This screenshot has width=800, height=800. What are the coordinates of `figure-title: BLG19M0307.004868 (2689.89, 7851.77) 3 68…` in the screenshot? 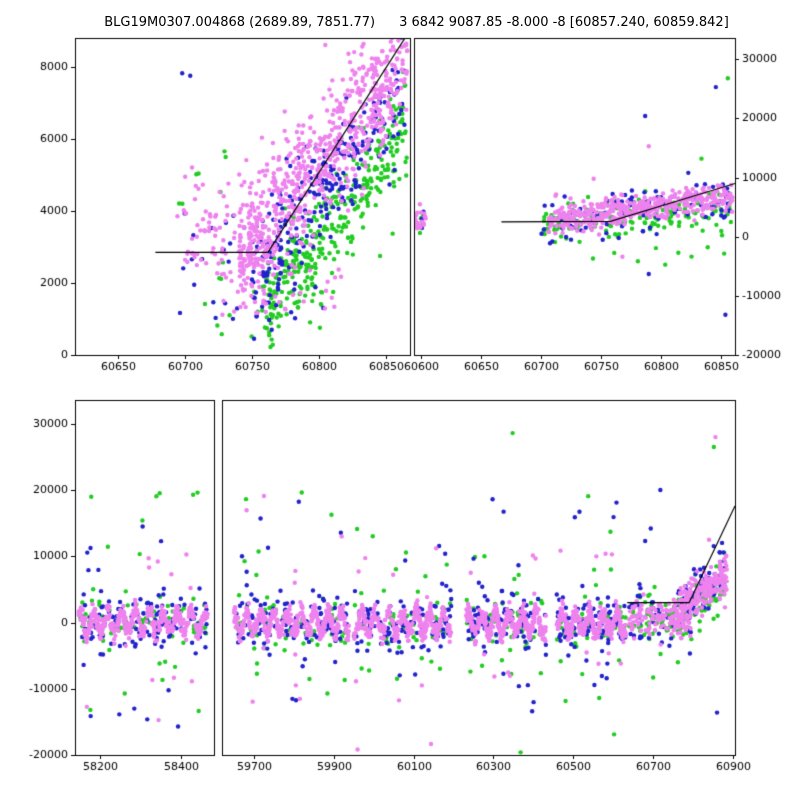 It's located at (416, 22).